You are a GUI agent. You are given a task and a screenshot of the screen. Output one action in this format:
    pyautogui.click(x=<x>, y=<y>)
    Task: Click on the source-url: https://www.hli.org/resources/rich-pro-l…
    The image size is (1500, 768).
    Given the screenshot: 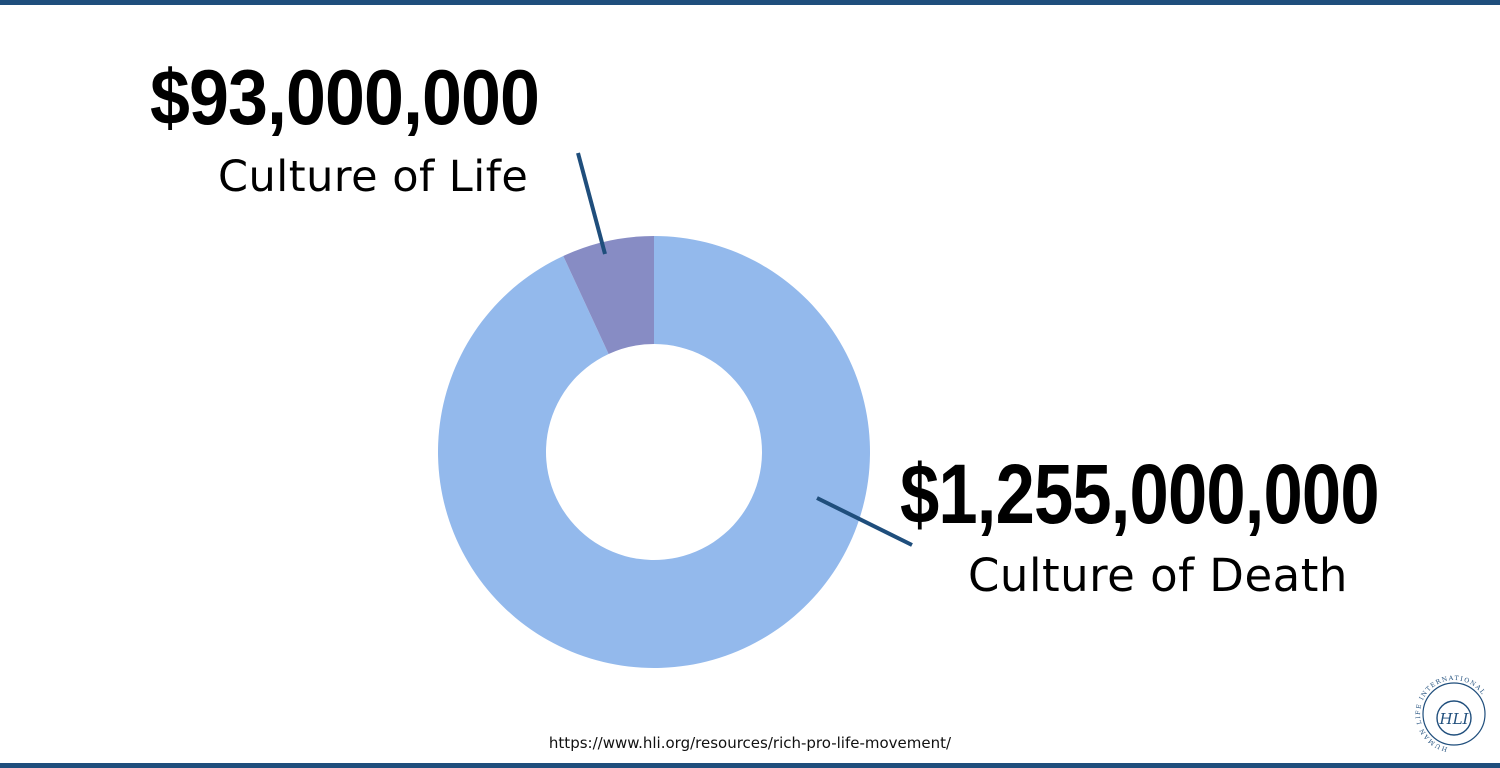 What is the action you would take?
    pyautogui.click(x=750, y=743)
    